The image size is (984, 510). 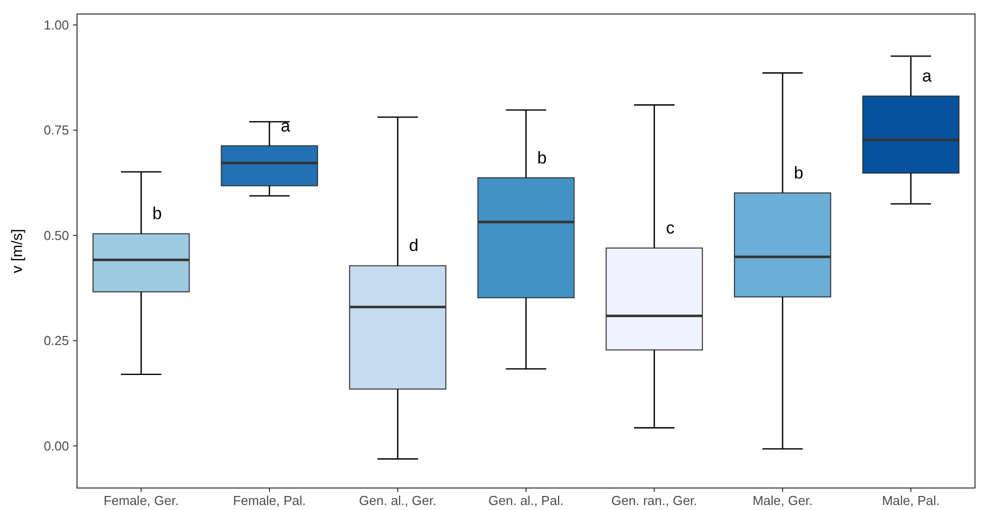 What do you see at coordinates (56, 446) in the screenshot?
I see `y-tick-label: 0.00` at bounding box center [56, 446].